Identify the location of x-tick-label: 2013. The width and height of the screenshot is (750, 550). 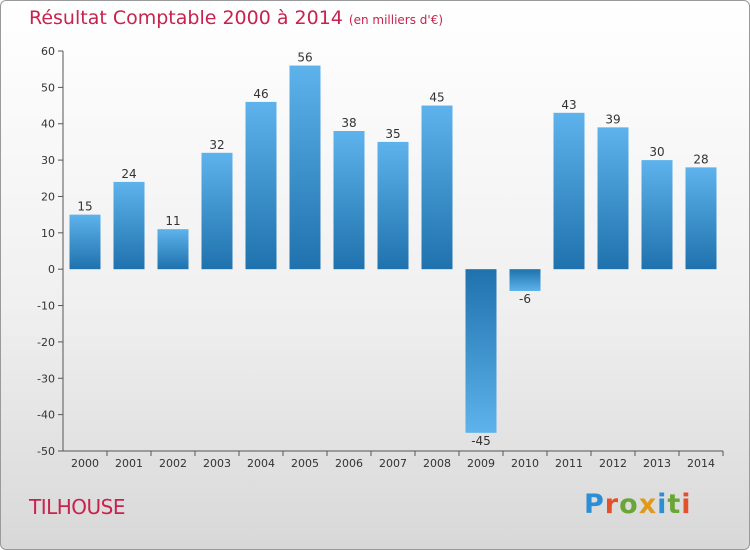
(657, 463).